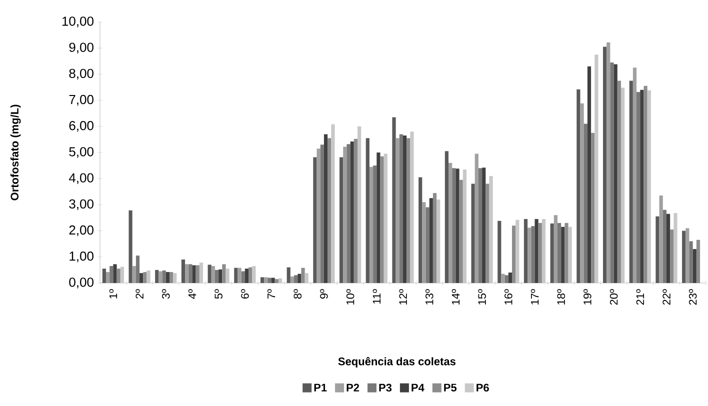 The image size is (708, 406). What do you see at coordinates (140, 294) in the screenshot?
I see `x-tick-label: 2º` at bounding box center [140, 294].